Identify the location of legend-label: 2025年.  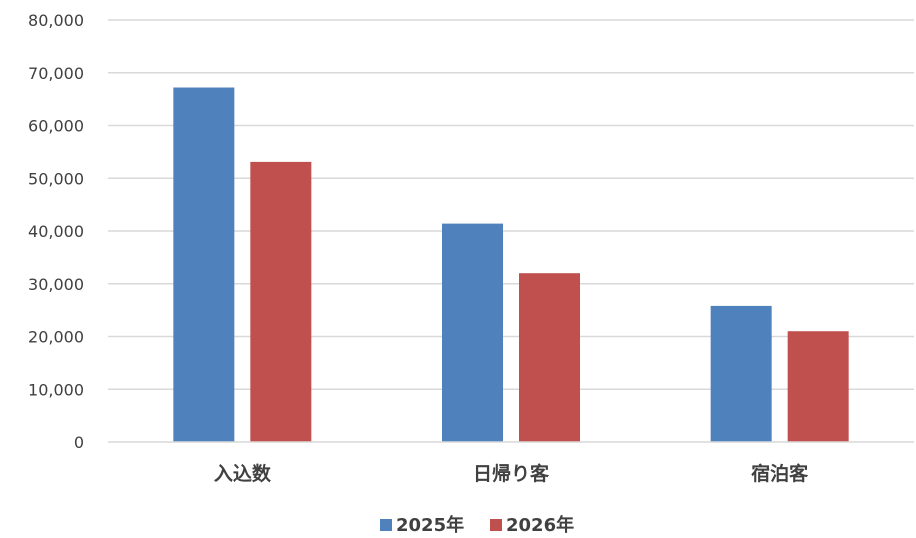
(430, 525).